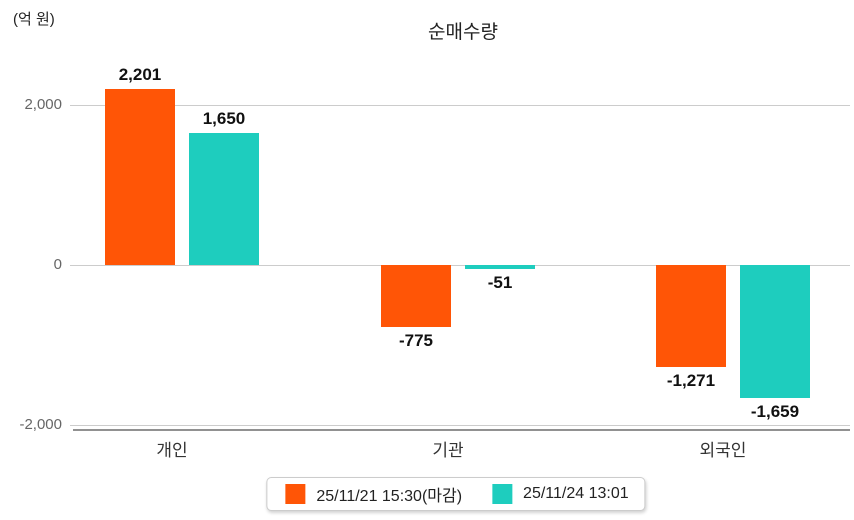  What do you see at coordinates (140, 176) in the screenshot?
I see `bar-series1-cat1` at bounding box center [140, 176].